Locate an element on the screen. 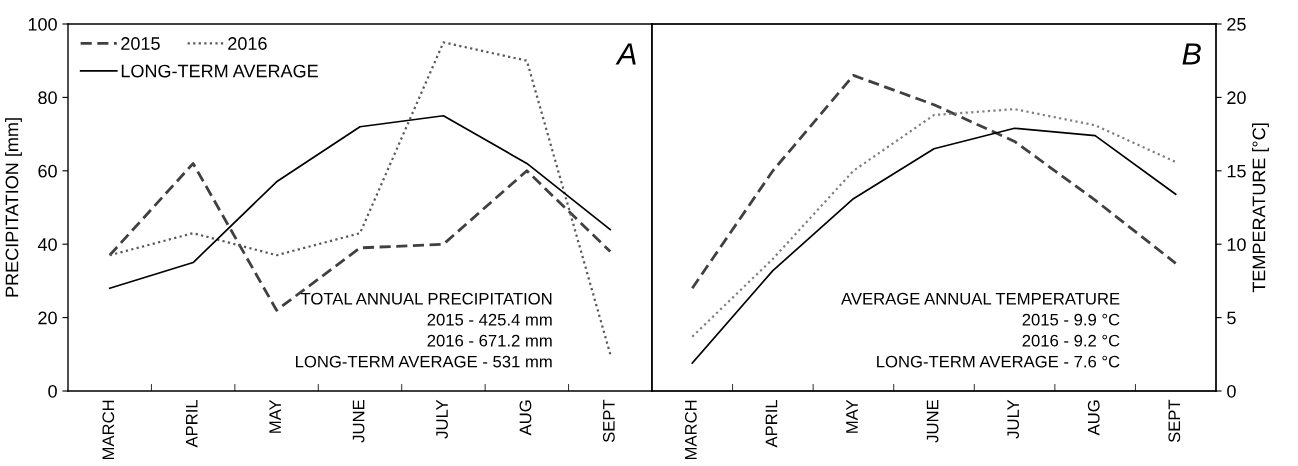  y2-tick-label: 0 is located at coordinates (1231, 391).